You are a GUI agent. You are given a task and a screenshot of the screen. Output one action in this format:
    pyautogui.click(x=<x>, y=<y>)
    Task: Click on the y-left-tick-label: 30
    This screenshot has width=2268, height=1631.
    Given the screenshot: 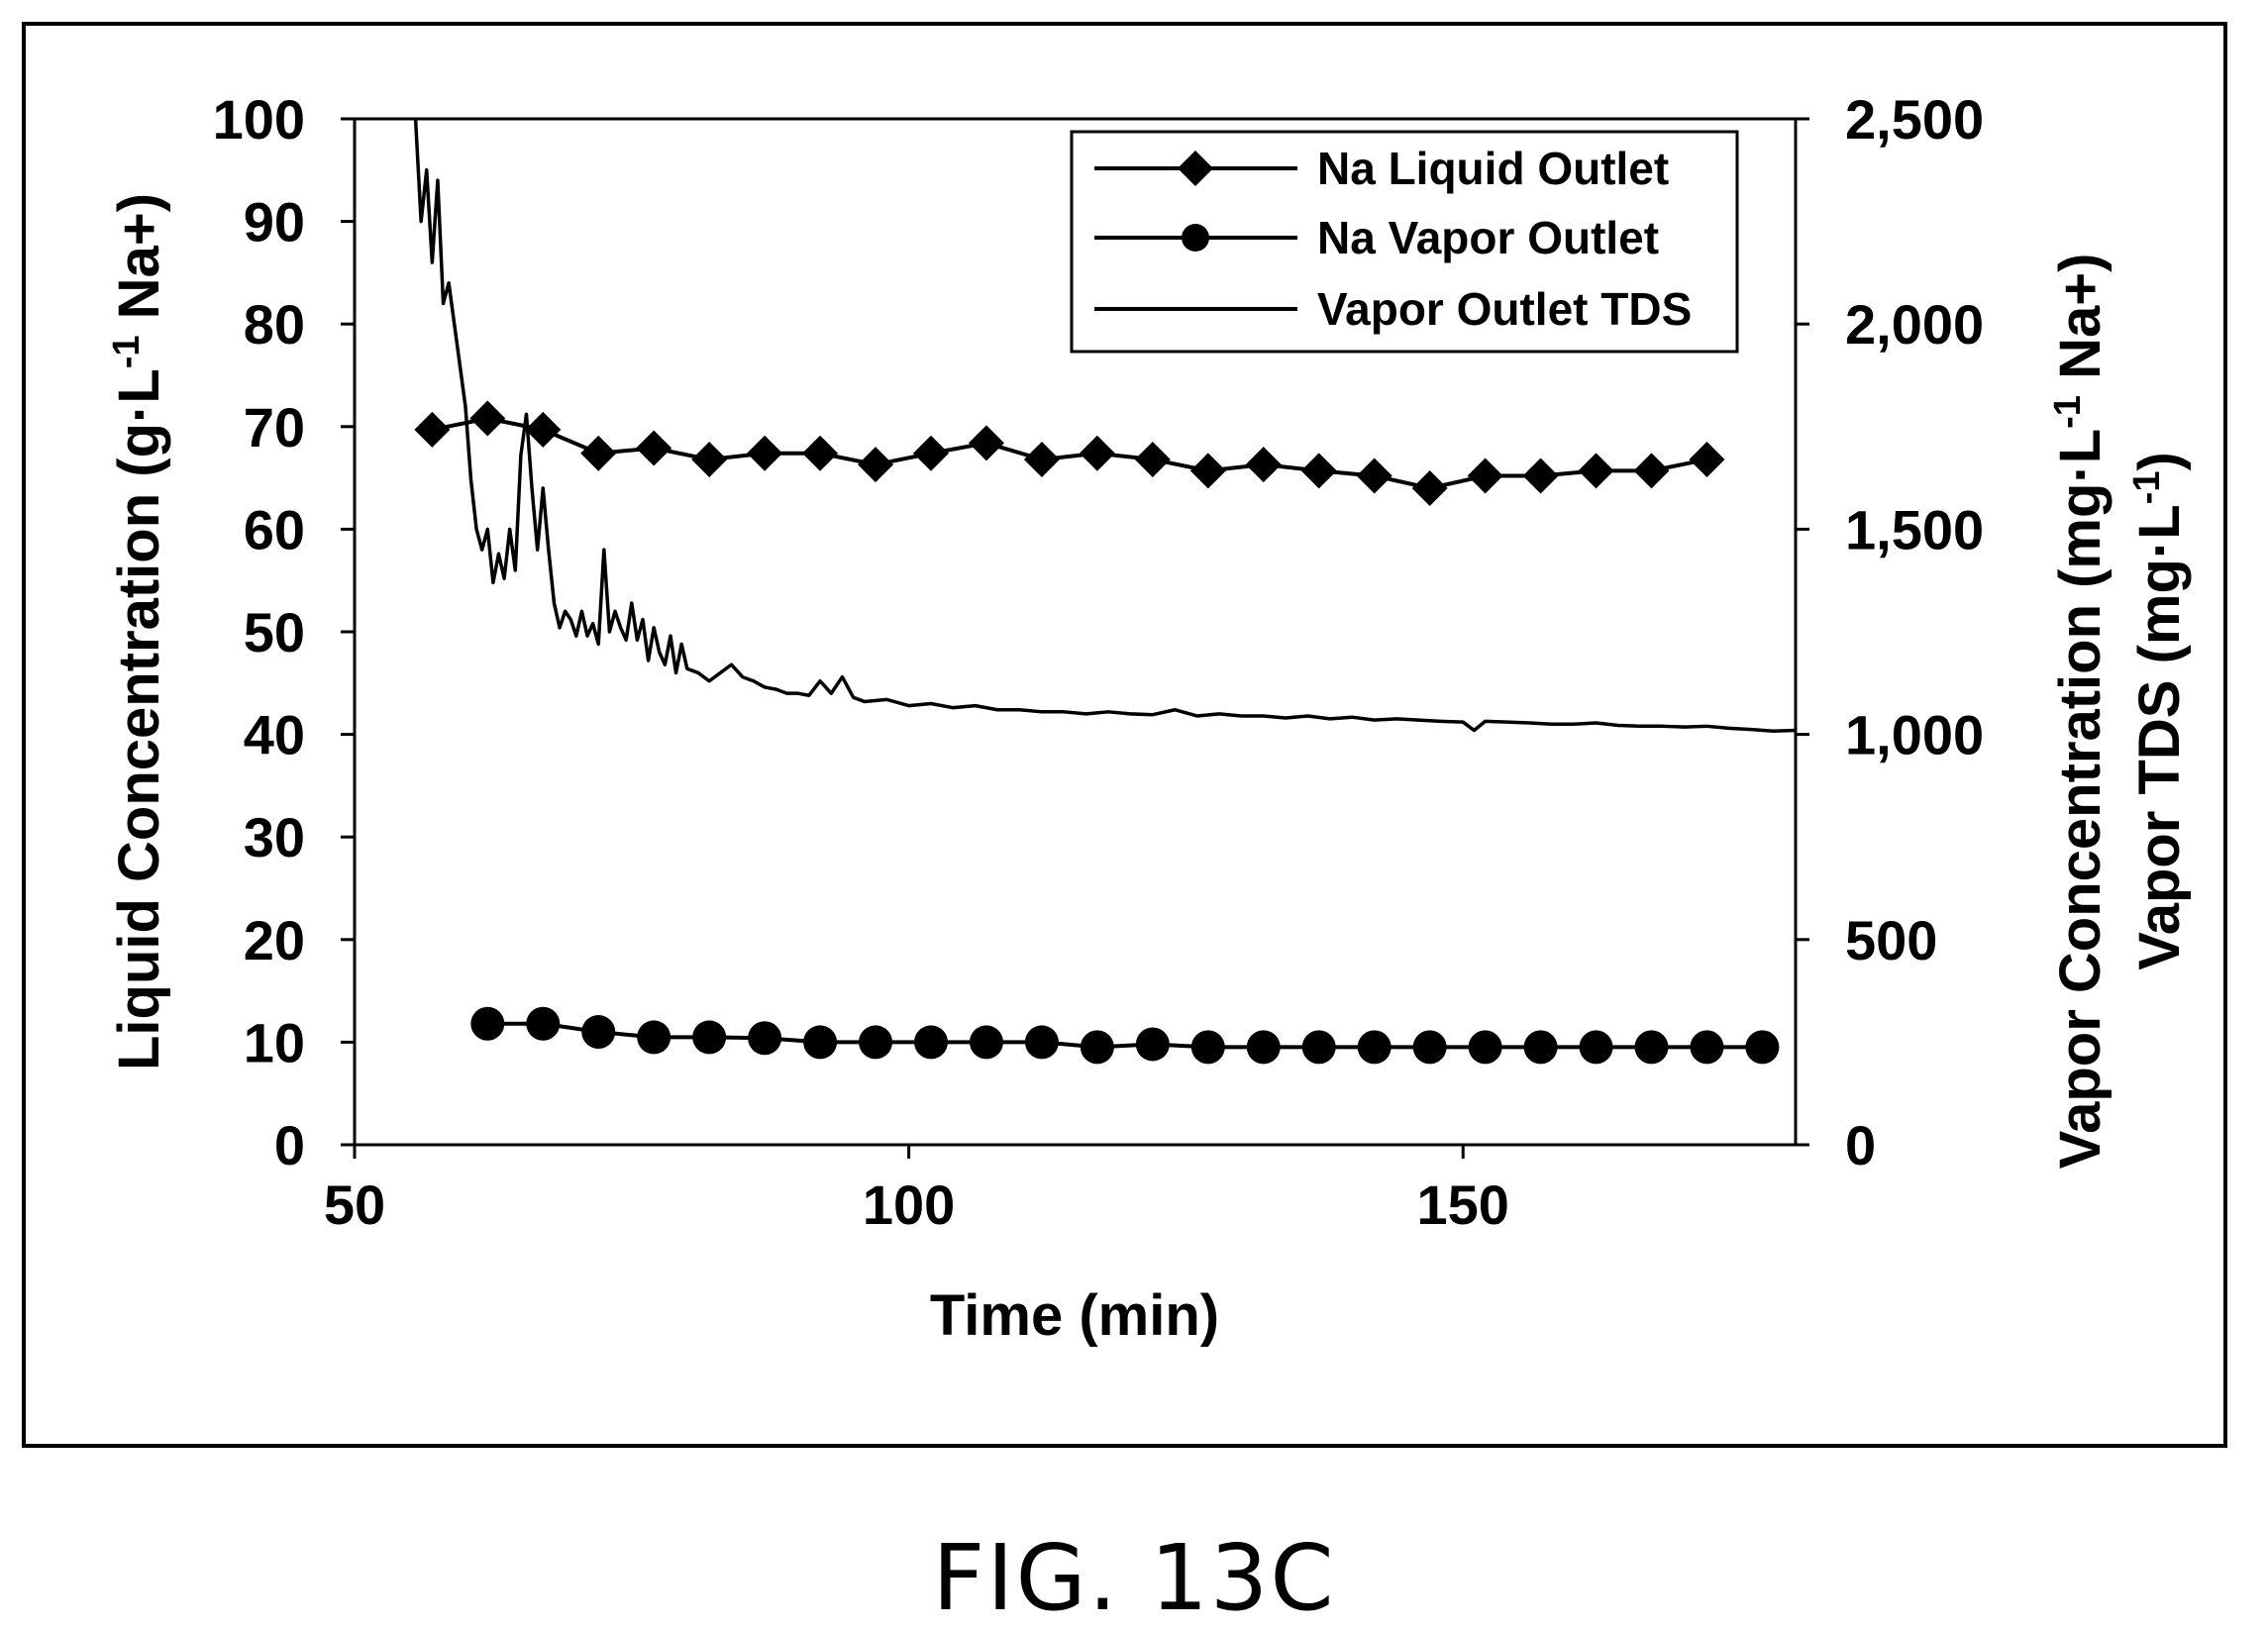 What is the action you would take?
    pyautogui.click(x=274, y=837)
    